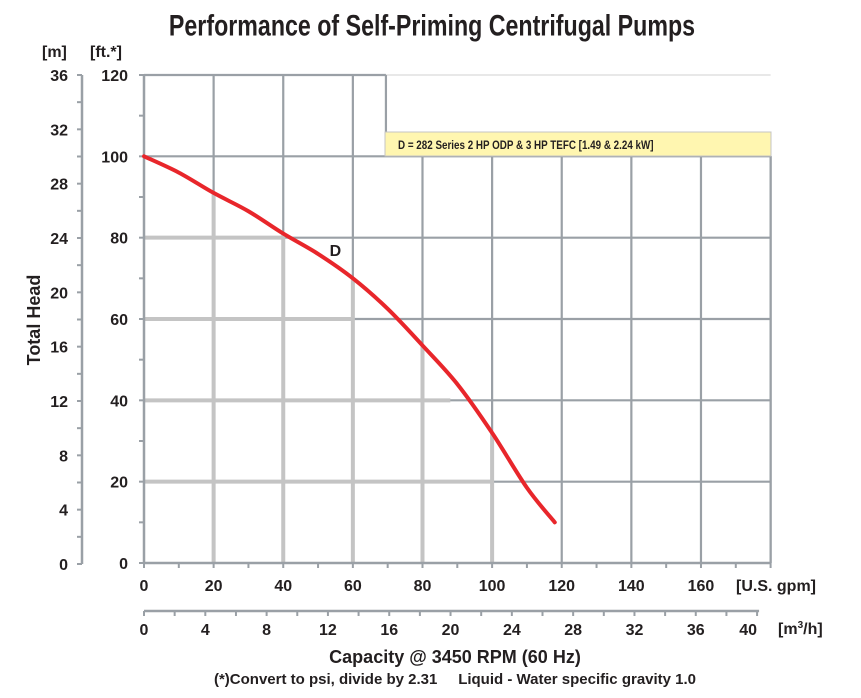 The height and width of the screenshot is (698, 861). I want to click on y-m-tick-label: 12, so click(59, 402).